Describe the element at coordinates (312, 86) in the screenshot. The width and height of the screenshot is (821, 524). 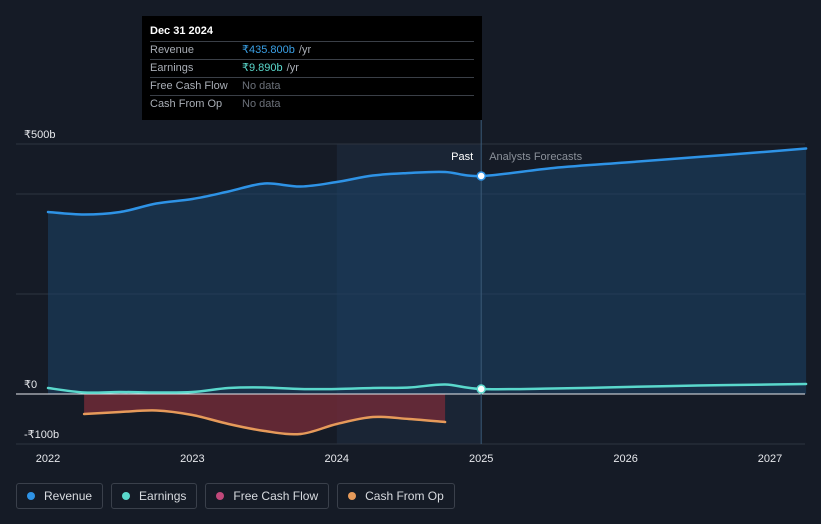
I see `tooltip-row-free-cash-flow: Free Cash Flow No data` at that location.